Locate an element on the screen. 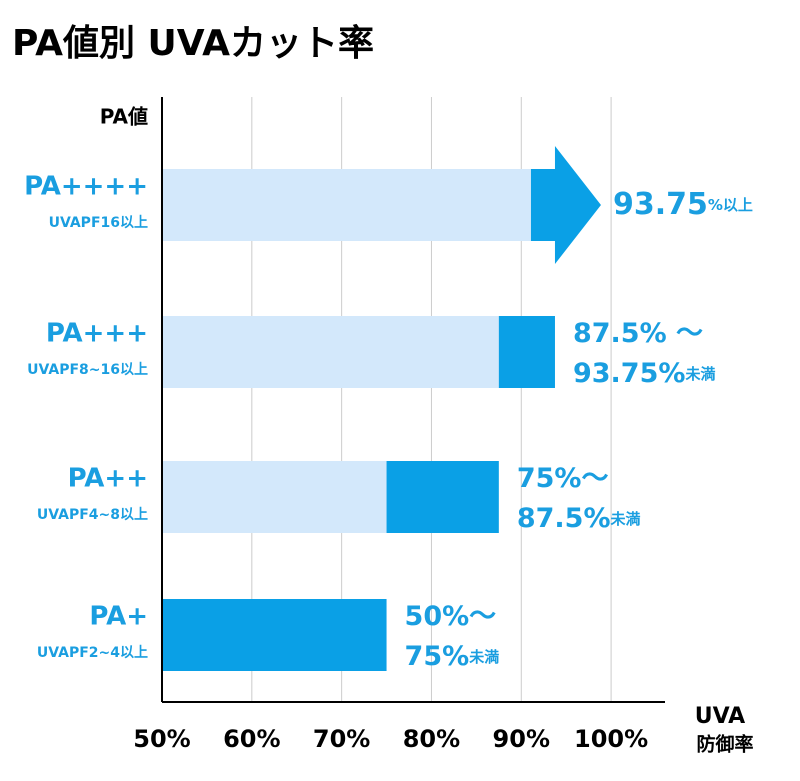 Image resolution: width=800 pixels, height=781 pixels. value-label: 87.5% ～ is located at coordinates (638, 333).